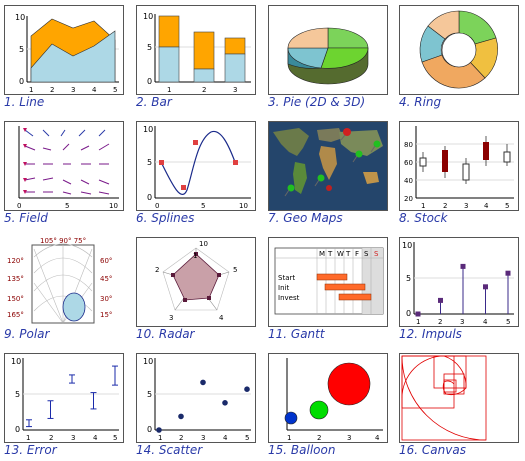 The width and height of the screenshot is (525, 461). Describe the element at coordinates (328, 398) in the screenshot. I see `balloon-chart-preview: 1 2 3 4` at that location.